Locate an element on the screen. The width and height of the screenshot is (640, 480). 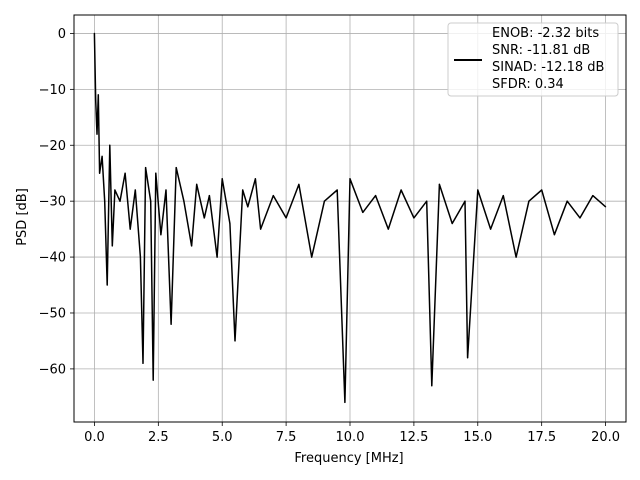
y-tick-label: −30 is located at coordinates (52, 202).